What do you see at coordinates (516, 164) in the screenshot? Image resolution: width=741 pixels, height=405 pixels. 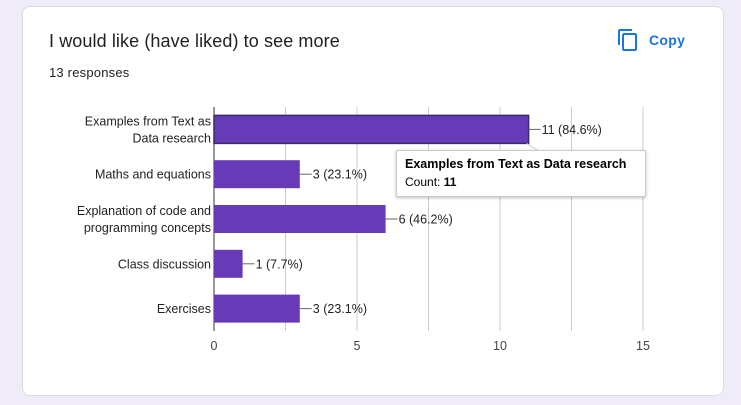 I see `tooltip-title: Examples from Text as Data research` at bounding box center [516, 164].